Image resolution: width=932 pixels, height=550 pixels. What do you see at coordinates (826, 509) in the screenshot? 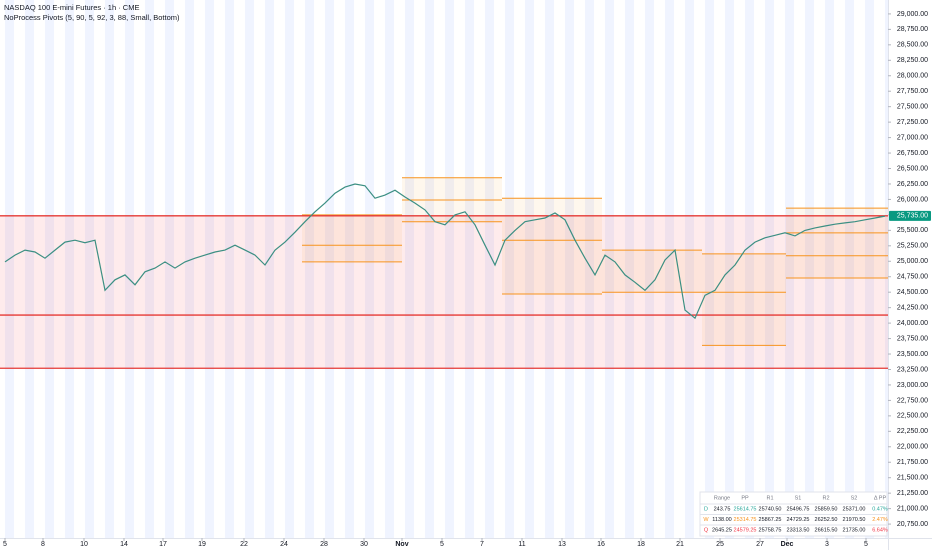
I see `table-cell: 25859.50` at bounding box center [826, 509].